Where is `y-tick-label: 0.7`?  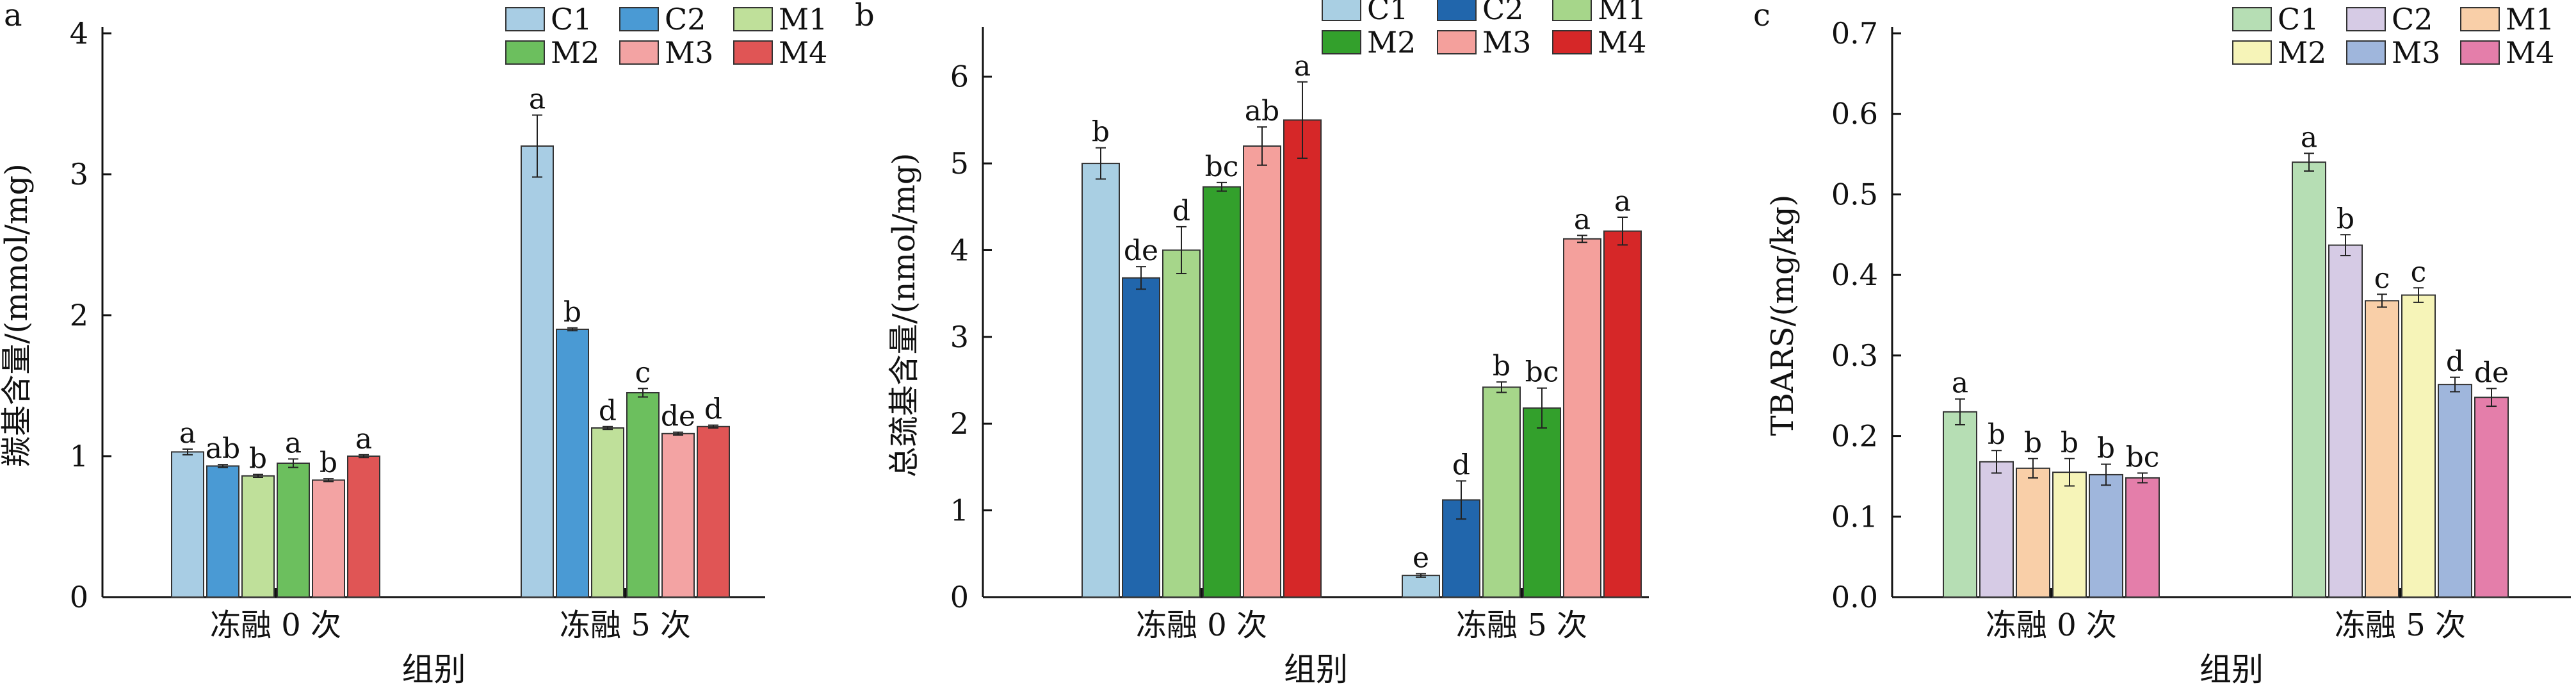
y-tick-label: 0.7 is located at coordinates (1854, 33).